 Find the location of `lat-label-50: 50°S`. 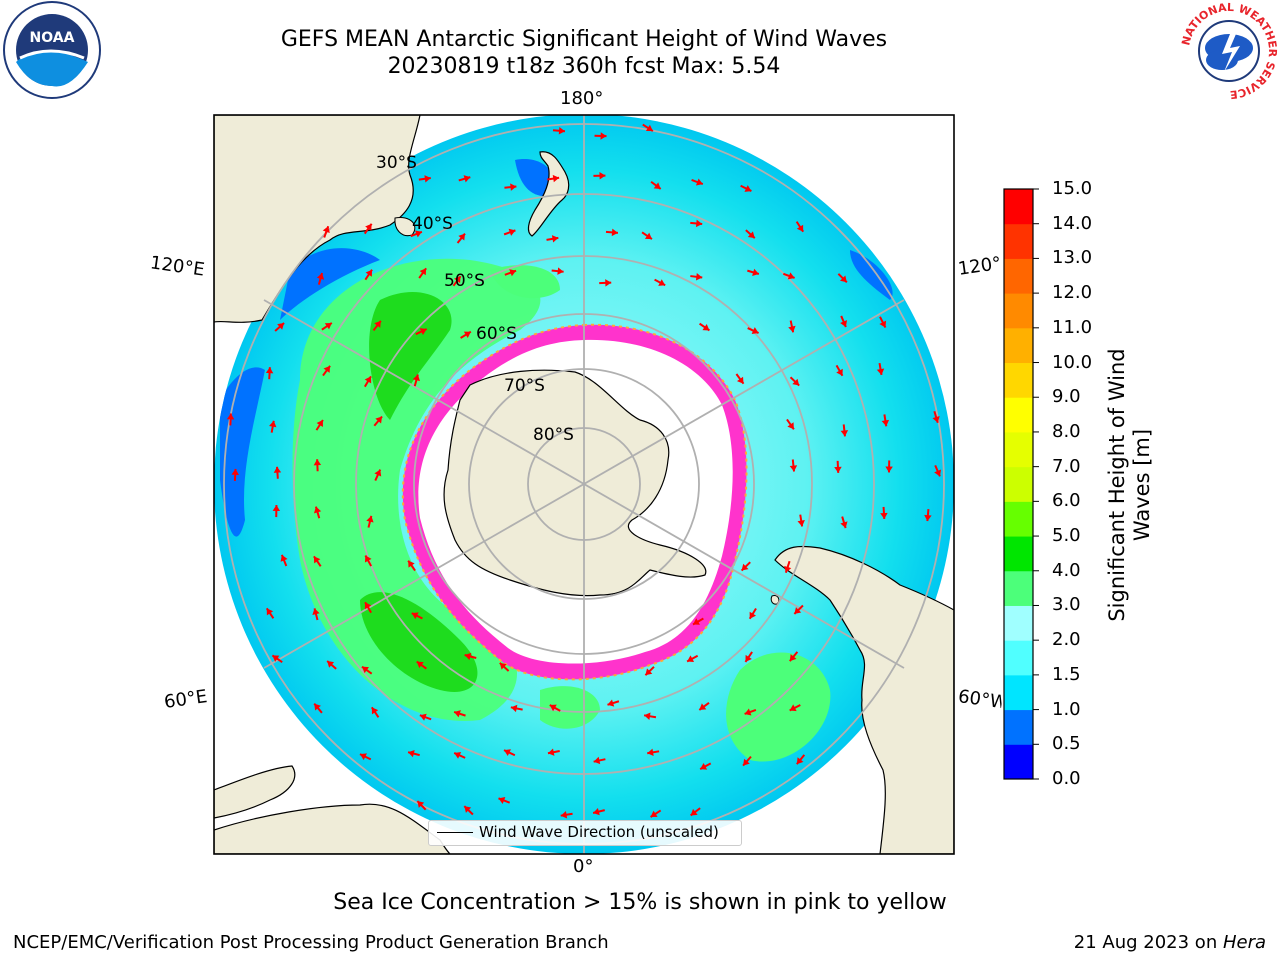

lat-label-50: 50°S is located at coordinates (464, 281).